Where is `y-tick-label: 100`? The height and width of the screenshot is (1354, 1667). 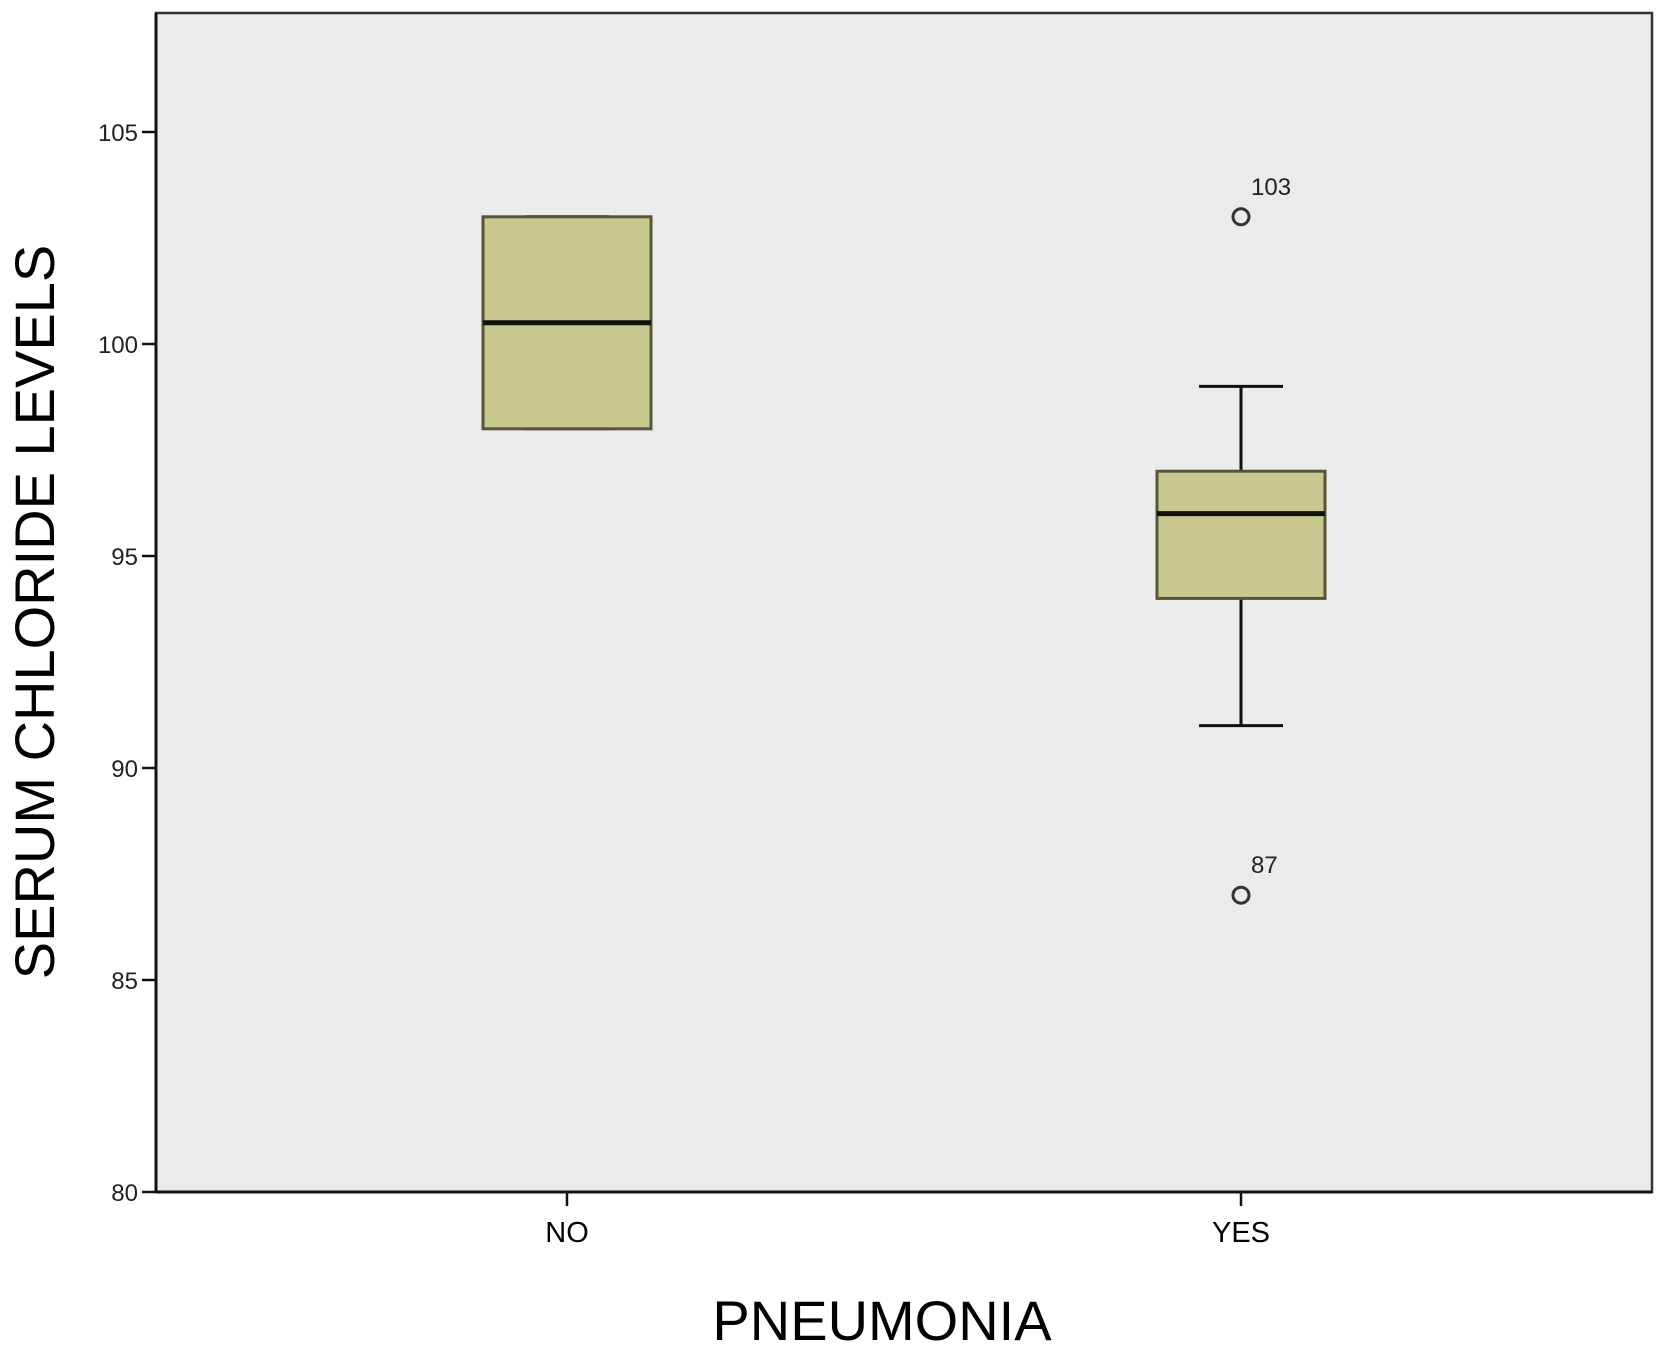
y-tick-label: 100 is located at coordinates (118, 345).